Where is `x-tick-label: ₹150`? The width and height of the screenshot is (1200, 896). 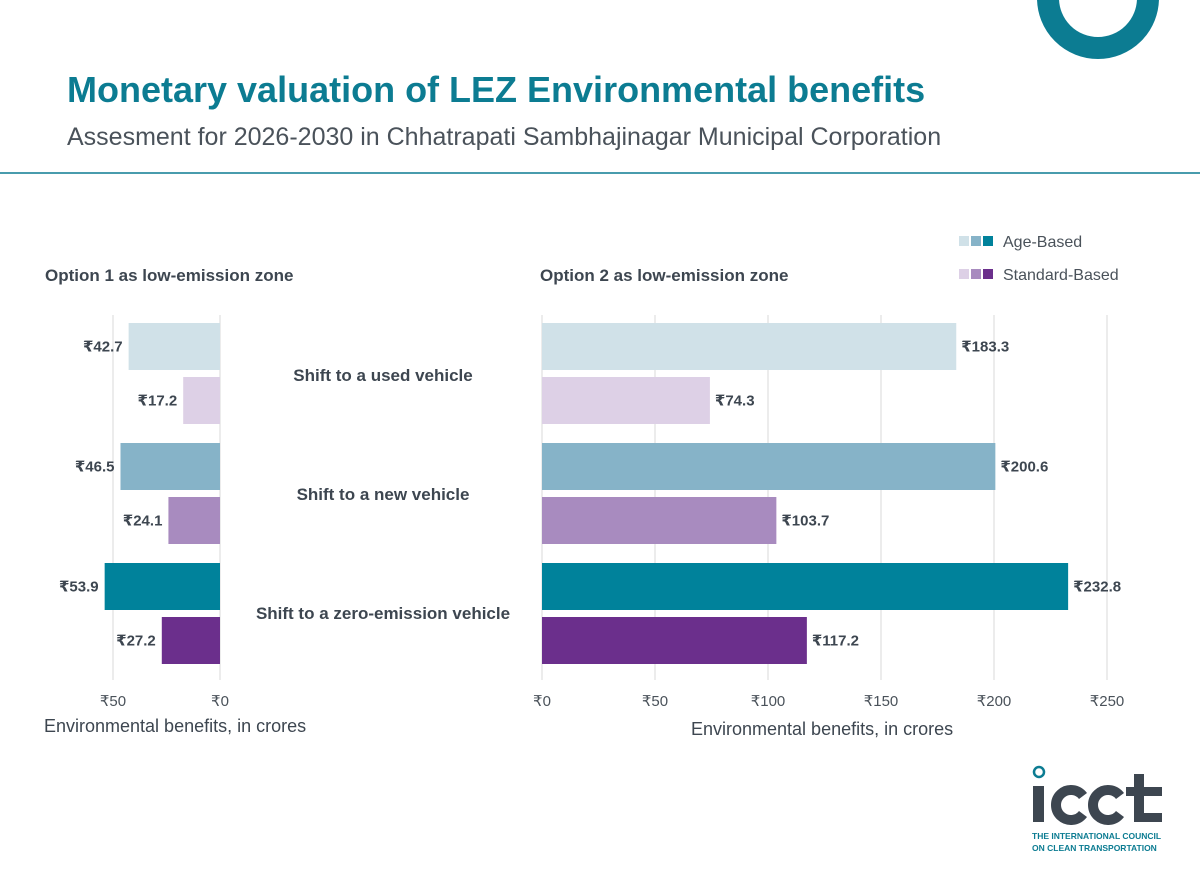 x-tick-label: ₹150 is located at coordinates (881, 701).